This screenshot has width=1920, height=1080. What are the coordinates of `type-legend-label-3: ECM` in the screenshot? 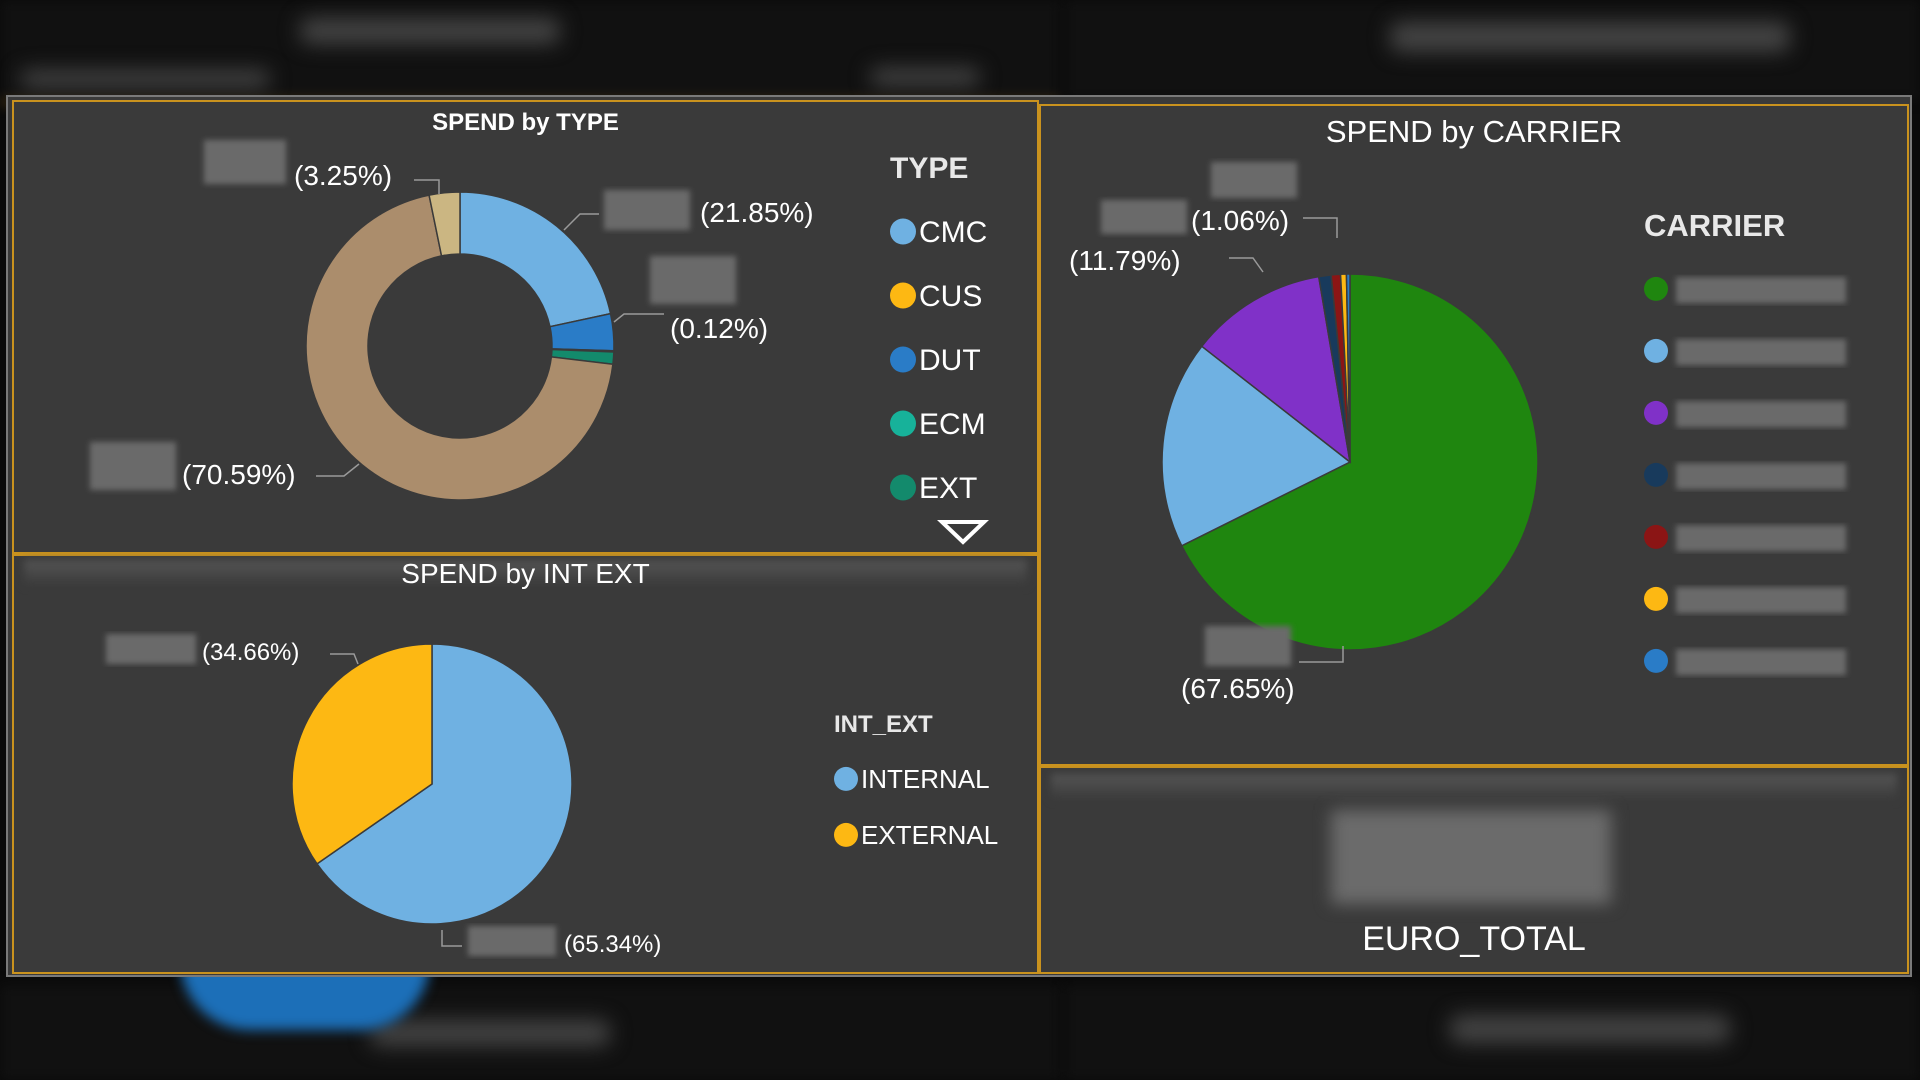 It's located at (952, 424).